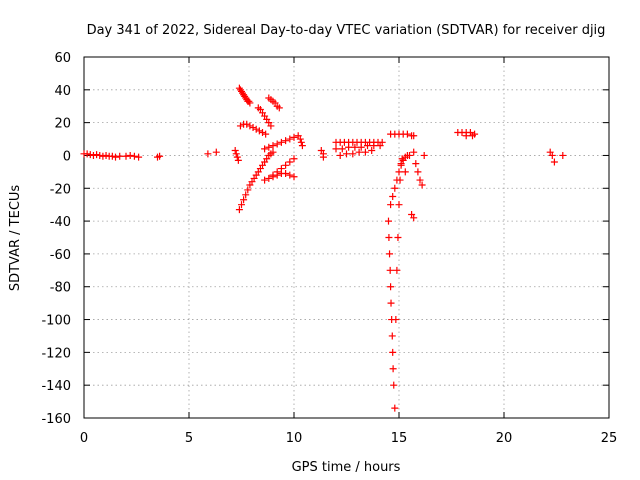  I want to click on y-tick-label: -140, so click(56, 386).